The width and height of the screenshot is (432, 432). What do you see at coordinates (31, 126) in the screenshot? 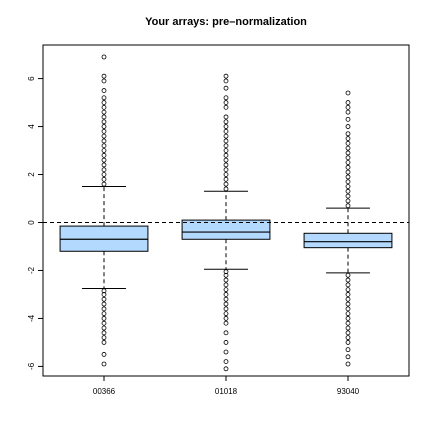
I see `y-tick-label: 4` at bounding box center [31, 126].